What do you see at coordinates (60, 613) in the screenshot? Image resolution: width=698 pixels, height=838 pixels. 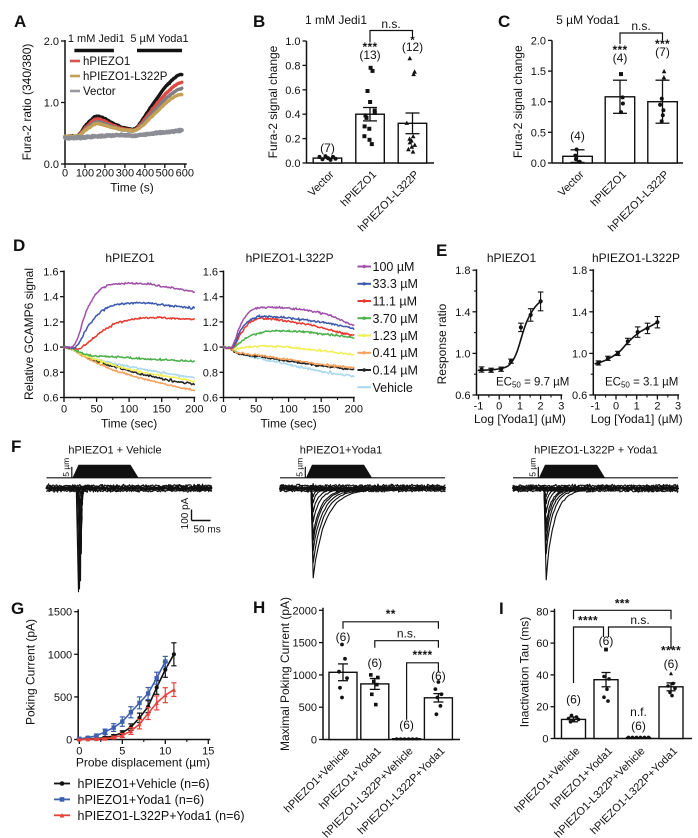 I see `svg-text: 1500` at bounding box center [60, 613].